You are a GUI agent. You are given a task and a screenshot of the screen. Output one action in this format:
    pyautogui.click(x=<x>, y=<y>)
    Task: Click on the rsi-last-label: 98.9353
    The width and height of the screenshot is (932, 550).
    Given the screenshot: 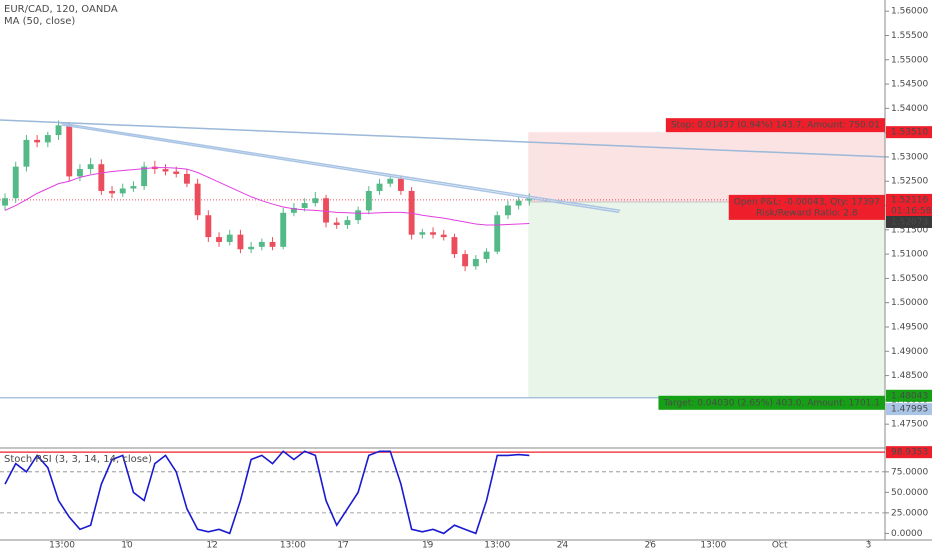 What is the action you would take?
    pyautogui.click(x=909, y=453)
    